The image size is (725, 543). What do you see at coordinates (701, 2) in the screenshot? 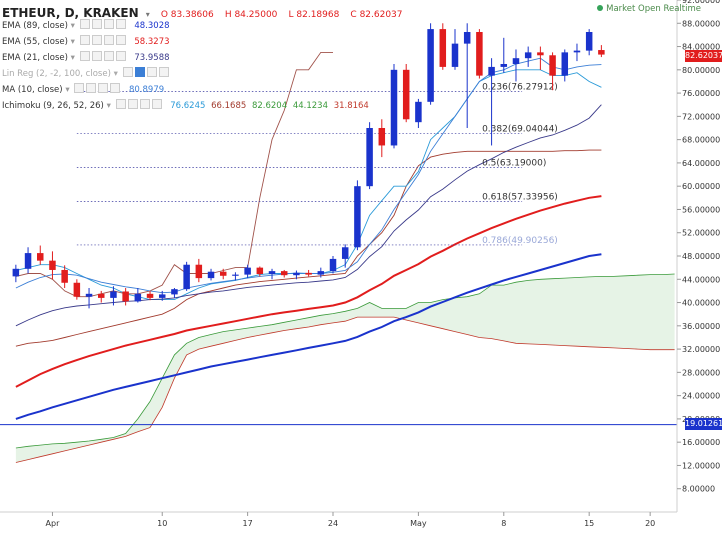
I see `price-tick-label: 92.00000` at bounding box center [701, 2].